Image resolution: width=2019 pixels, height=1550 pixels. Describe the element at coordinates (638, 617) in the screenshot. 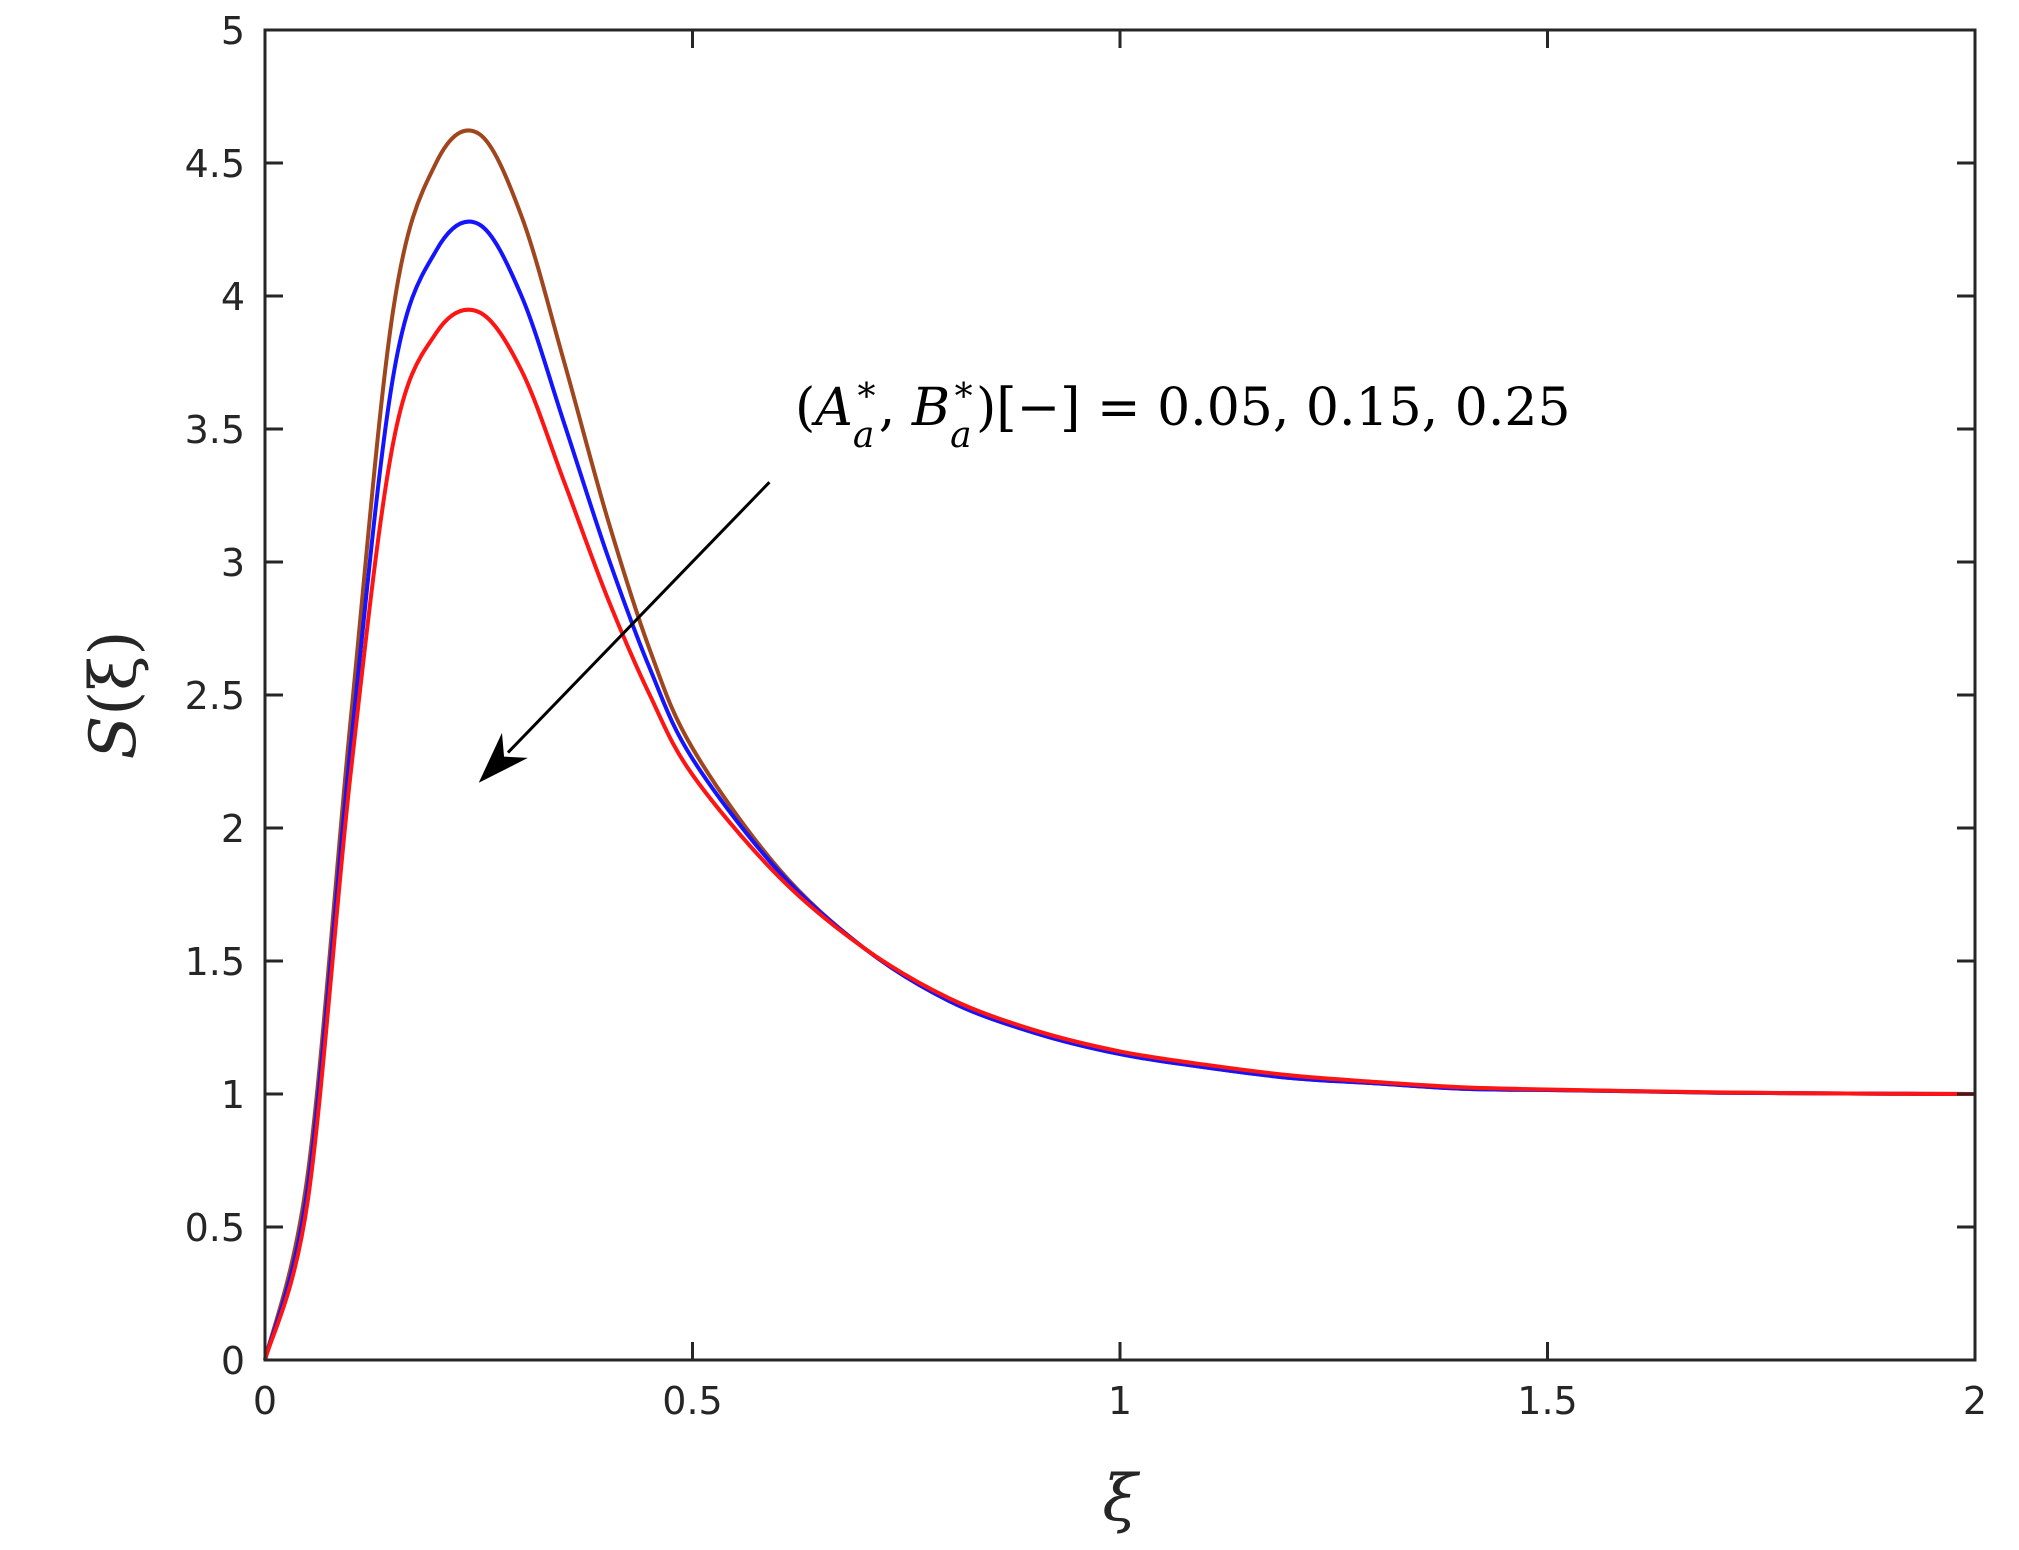

I see `annotation-arrow-shaft` at that location.